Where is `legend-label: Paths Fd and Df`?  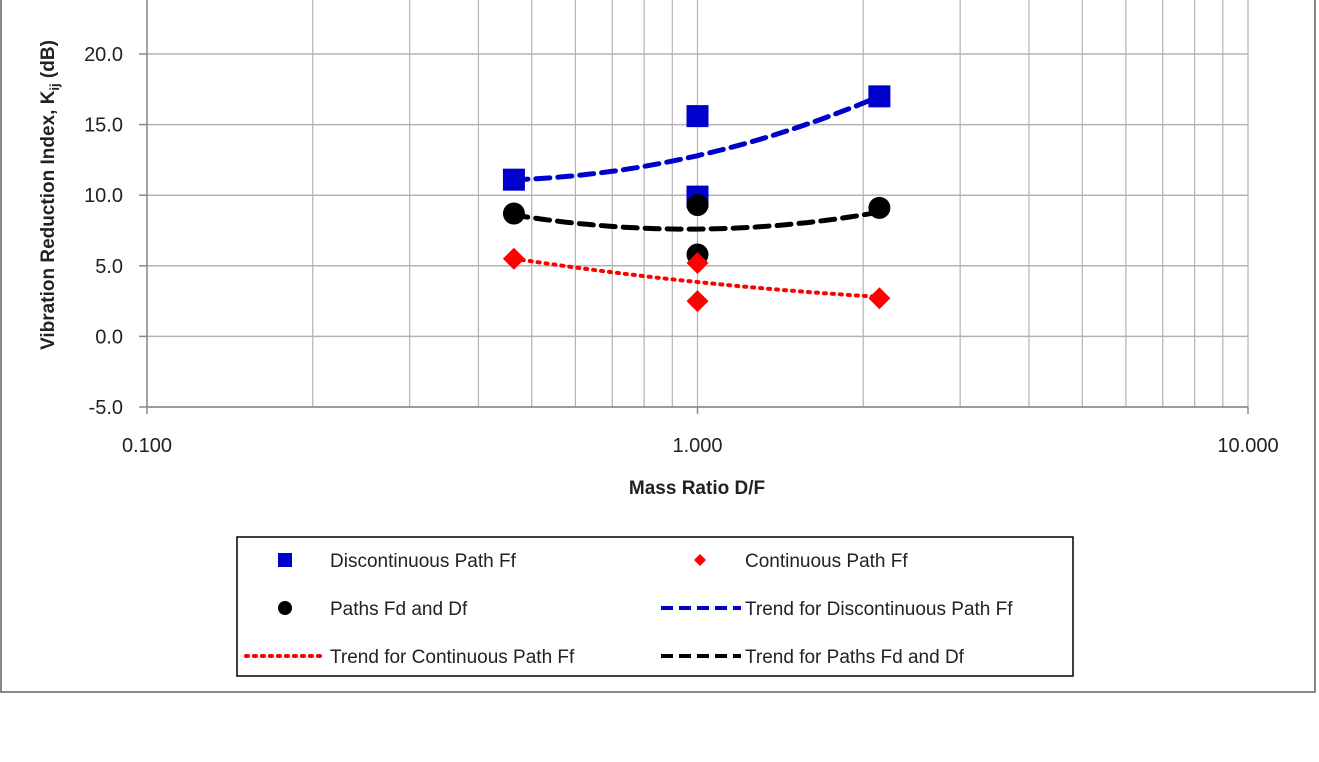
legend-label: Paths Fd and Df is located at coordinates (399, 609).